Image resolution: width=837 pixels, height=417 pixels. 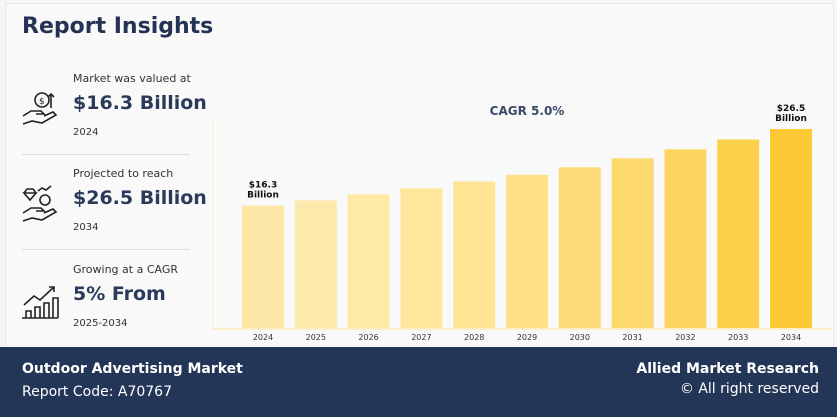 I want to click on stat-cagr: Growing at a CAGR 5% From 2025-2034, so click(x=106, y=308).